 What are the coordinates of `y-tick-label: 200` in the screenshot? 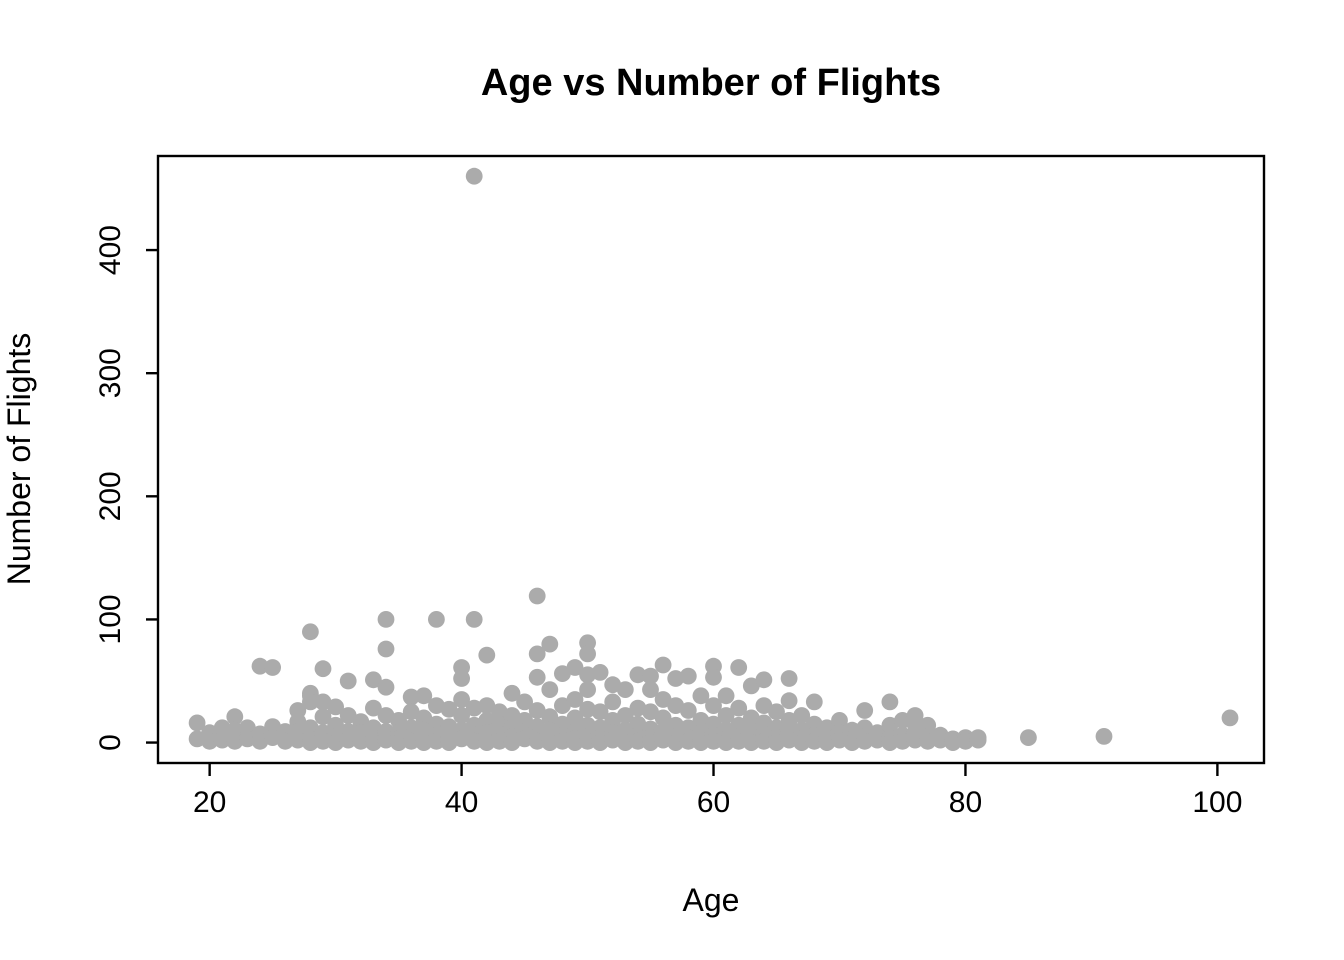 It's located at (110, 496).